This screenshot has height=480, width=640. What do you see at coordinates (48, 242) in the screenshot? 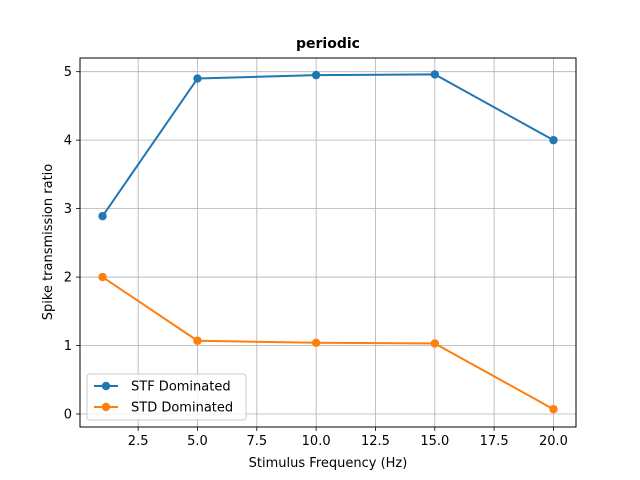
I see `y-axis-label: Spike transmission ratio` at bounding box center [48, 242].